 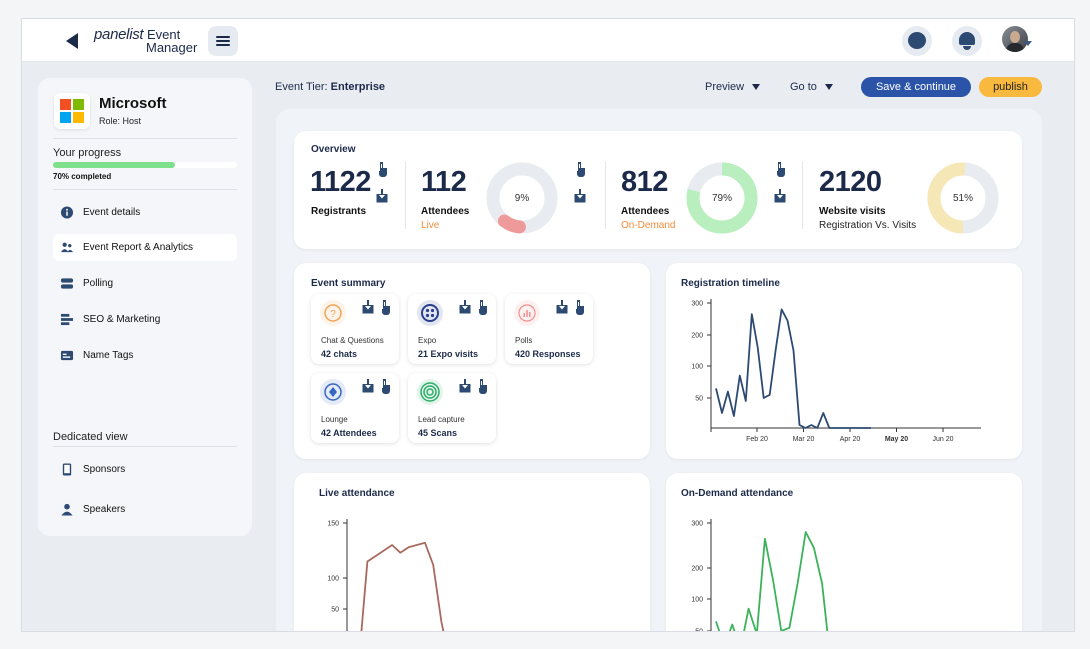 What do you see at coordinates (697, 569) in the screenshot?
I see `ondemand-y-tick-label: 200` at bounding box center [697, 569].